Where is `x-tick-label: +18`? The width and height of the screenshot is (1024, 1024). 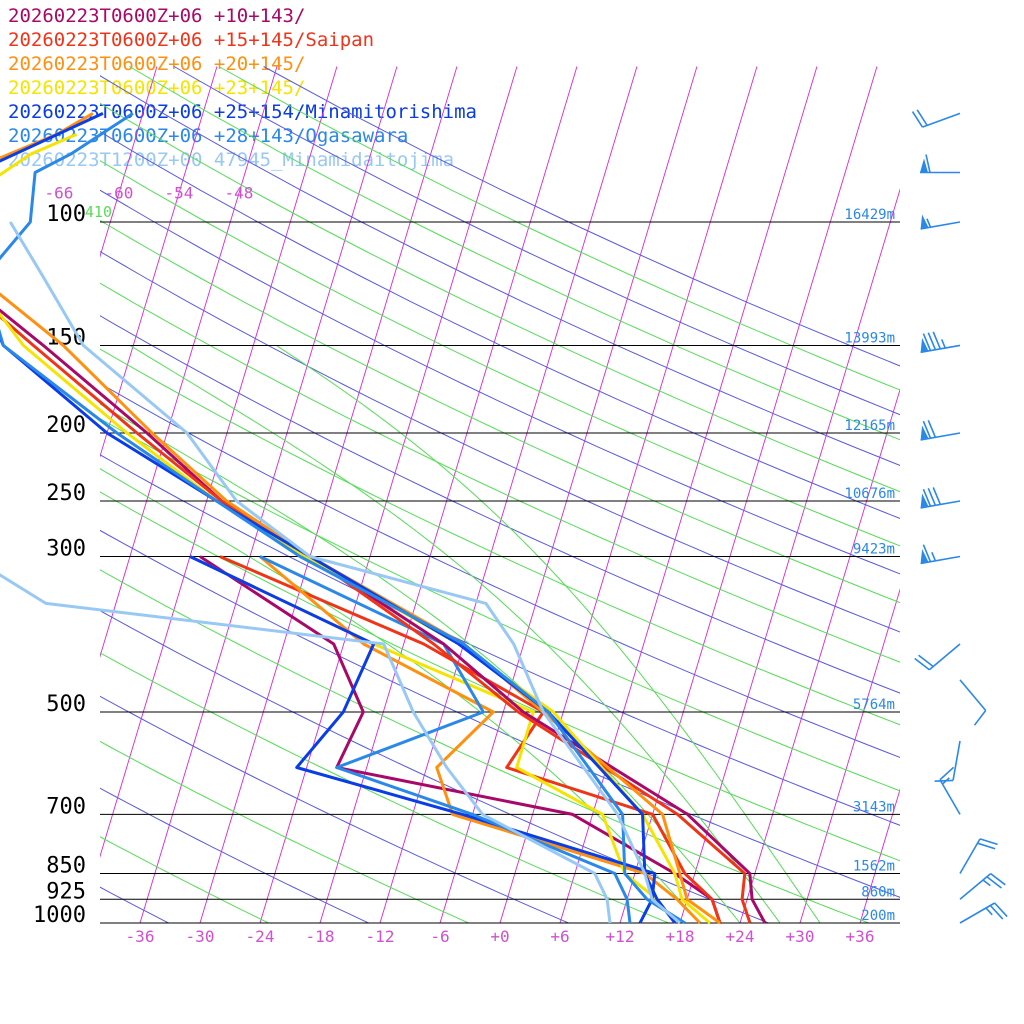 x-tick-label: +18 is located at coordinates (680, 936).